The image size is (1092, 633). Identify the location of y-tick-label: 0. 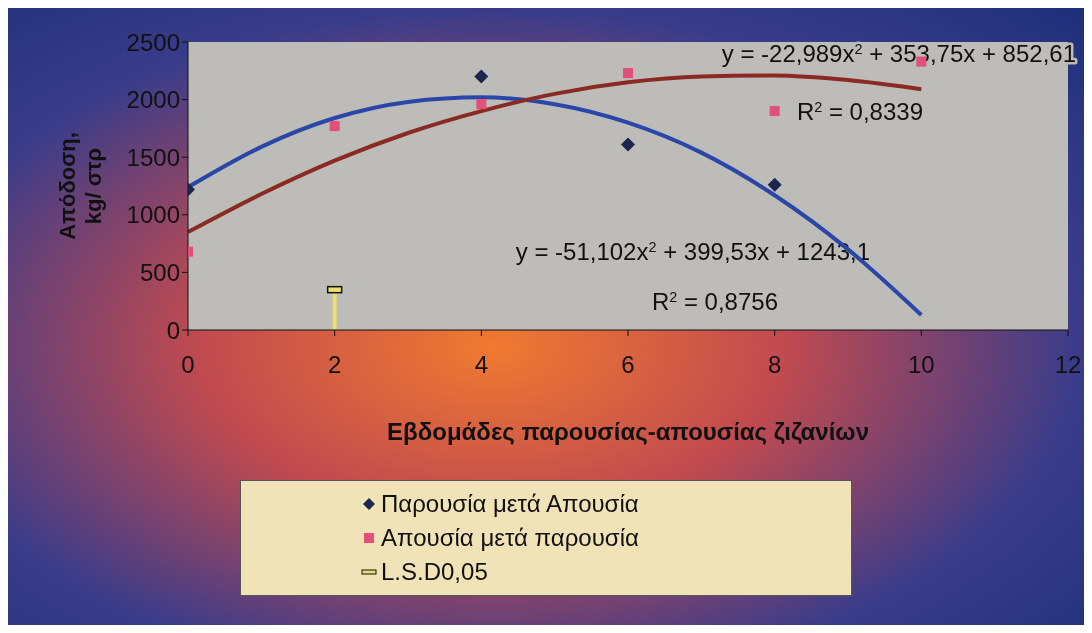
(173, 330).